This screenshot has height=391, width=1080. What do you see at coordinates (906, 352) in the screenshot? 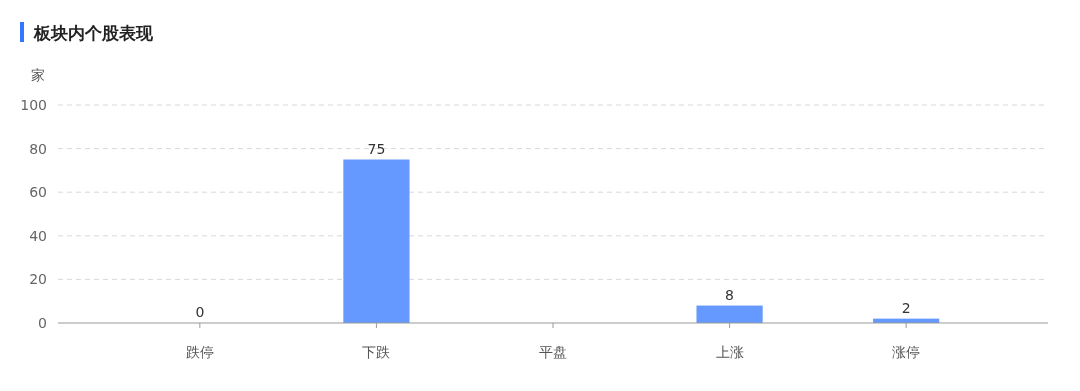
I see `x-tick-label: 涨停` at bounding box center [906, 352].